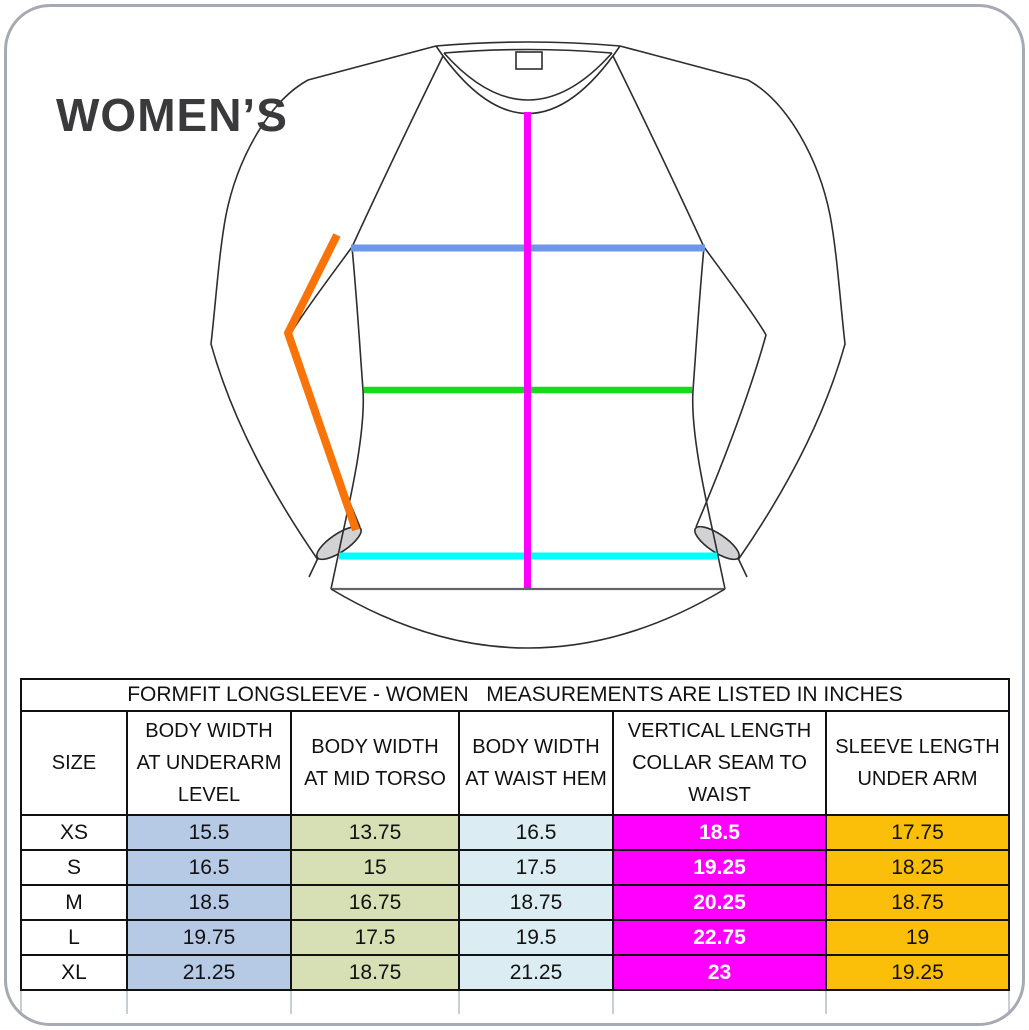 This screenshot has height=1030, width=1029. Describe the element at coordinates (791, 320) in the screenshot. I see `right-sleeve-outer` at that location.